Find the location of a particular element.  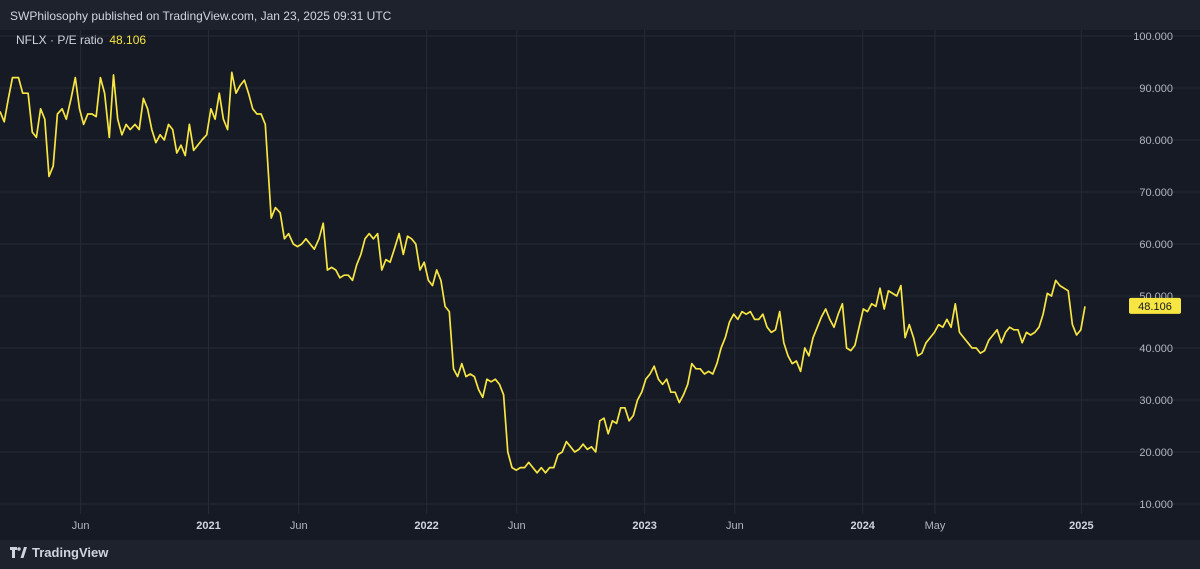

x-tick-label: May is located at coordinates (935, 526).